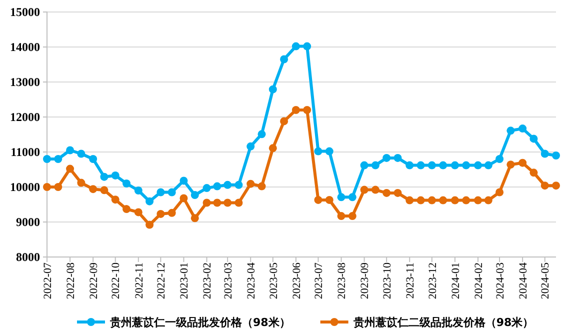 This screenshot has height=336, width=578. I want to click on x-tick-label: 2022-09, so click(94, 281).